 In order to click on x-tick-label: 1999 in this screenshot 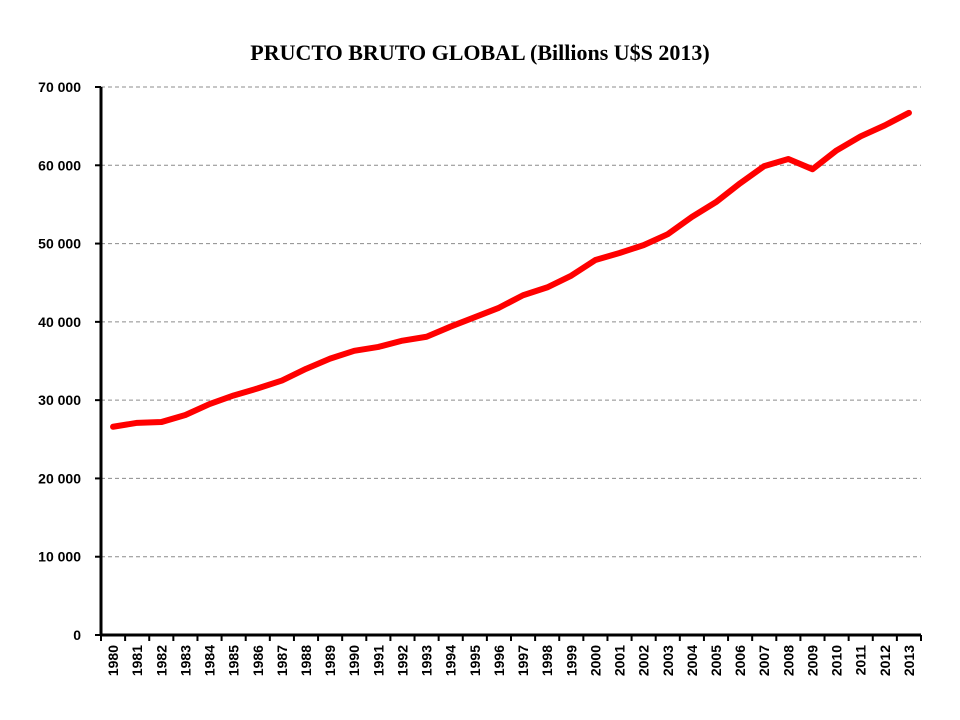, I will do `click(571, 660)`.